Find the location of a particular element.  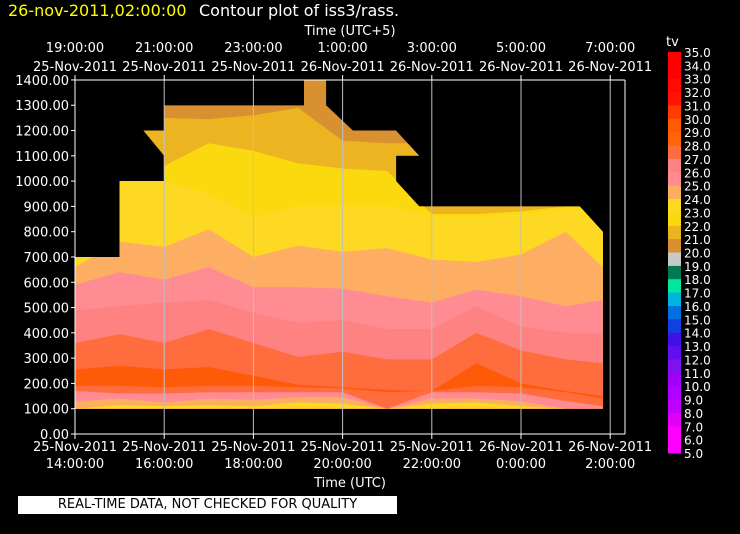

x-top-tick-time: 21:00:00 is located at coordinates (164, 48).